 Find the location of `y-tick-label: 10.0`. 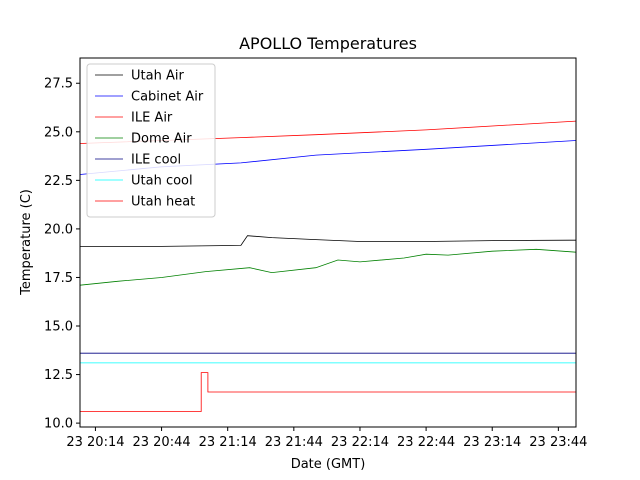

y-tick-label: 10.0 is located at coordinates (58, 424).